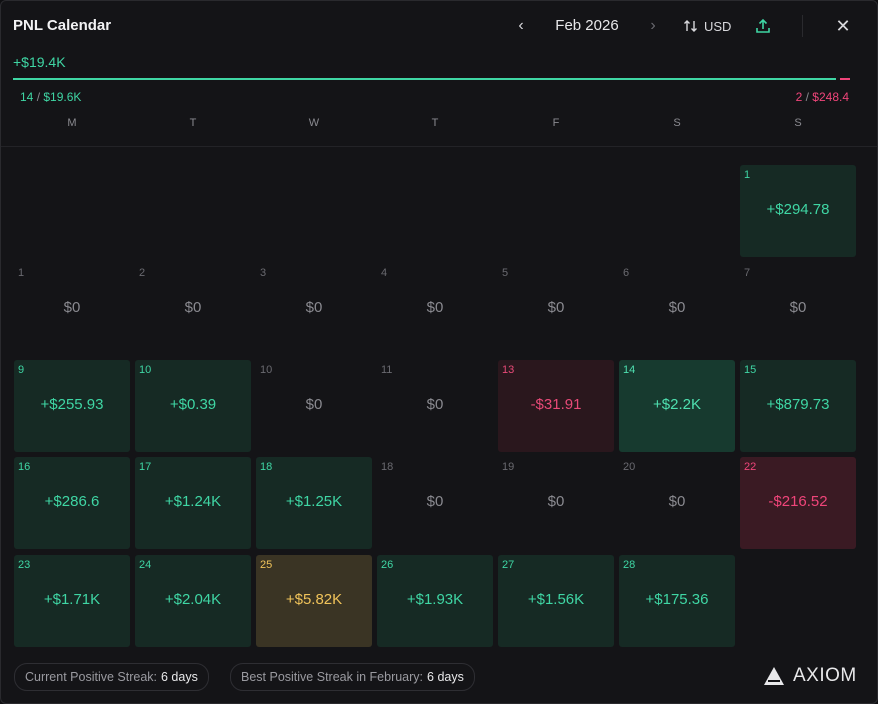 The width and height of the screenshot is (878, 704). I want to click on day-pnl: +$1.93K, so click(435, 599).